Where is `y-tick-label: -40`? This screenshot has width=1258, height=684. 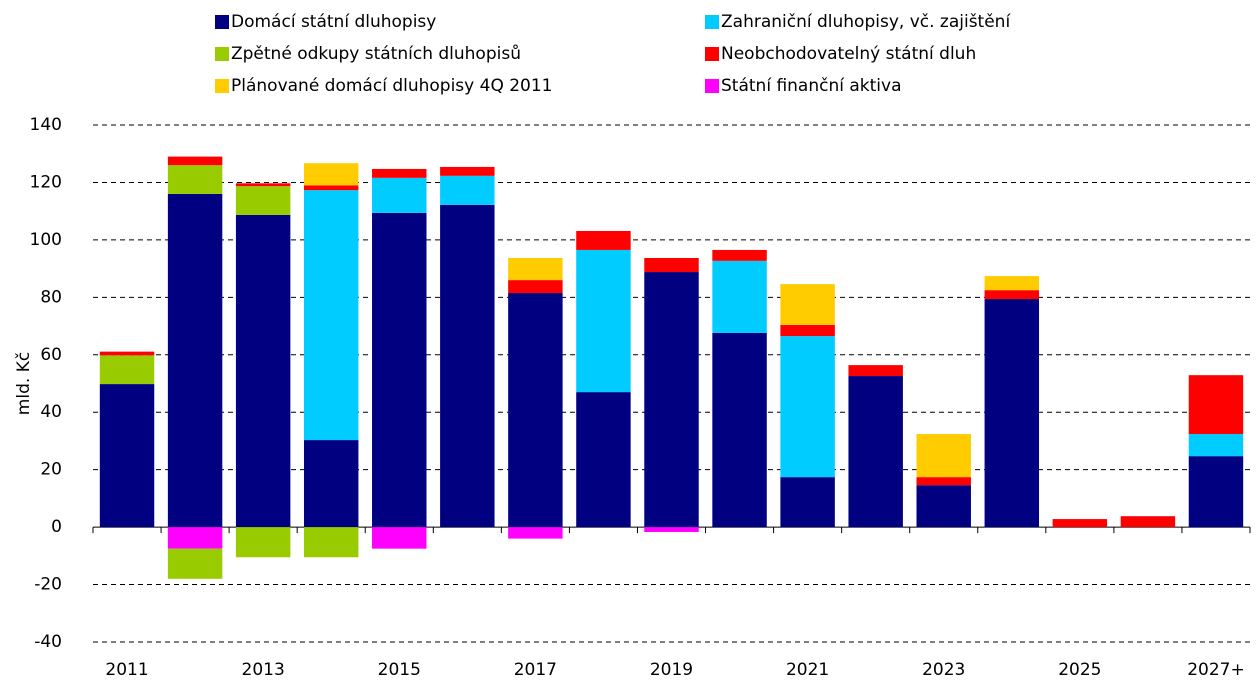
y-tick-label: -40 is located at coordinates (48, 642).